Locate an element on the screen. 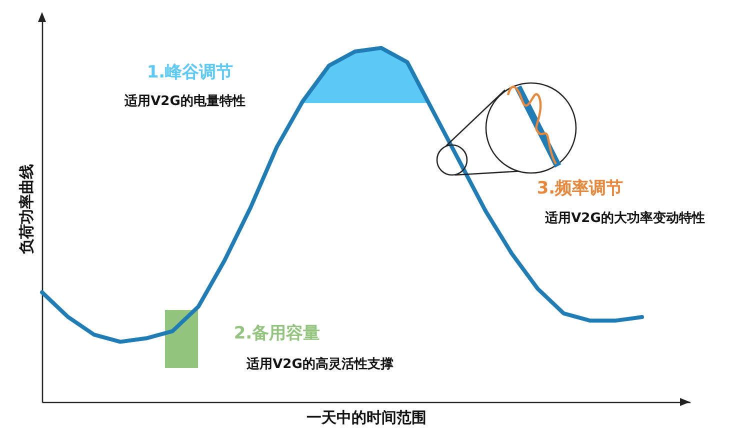 The height and width of the screenshot is (441, 735). annotation: 适用V2G的高灵活性支撑 is located at coordinates (320, 364).